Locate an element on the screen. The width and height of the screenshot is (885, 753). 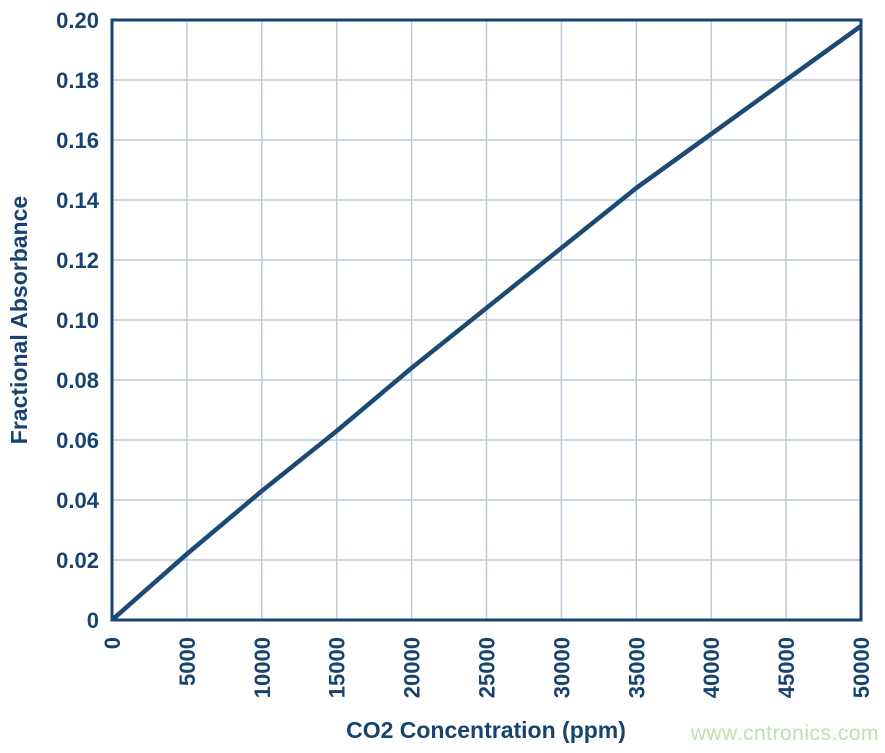
x-tick-label: 15000 is located at coordinates (337, 667).